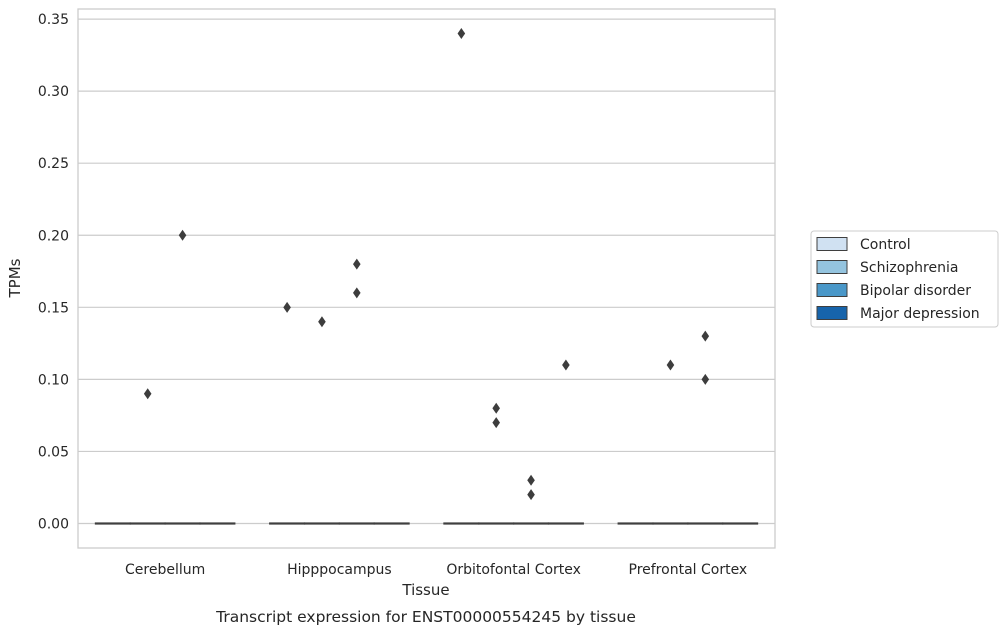  What do you see at coordinates (909, 268) in the screenshot?
I see `legend-label: Schizophrenia` at bounding box center [909, 268].